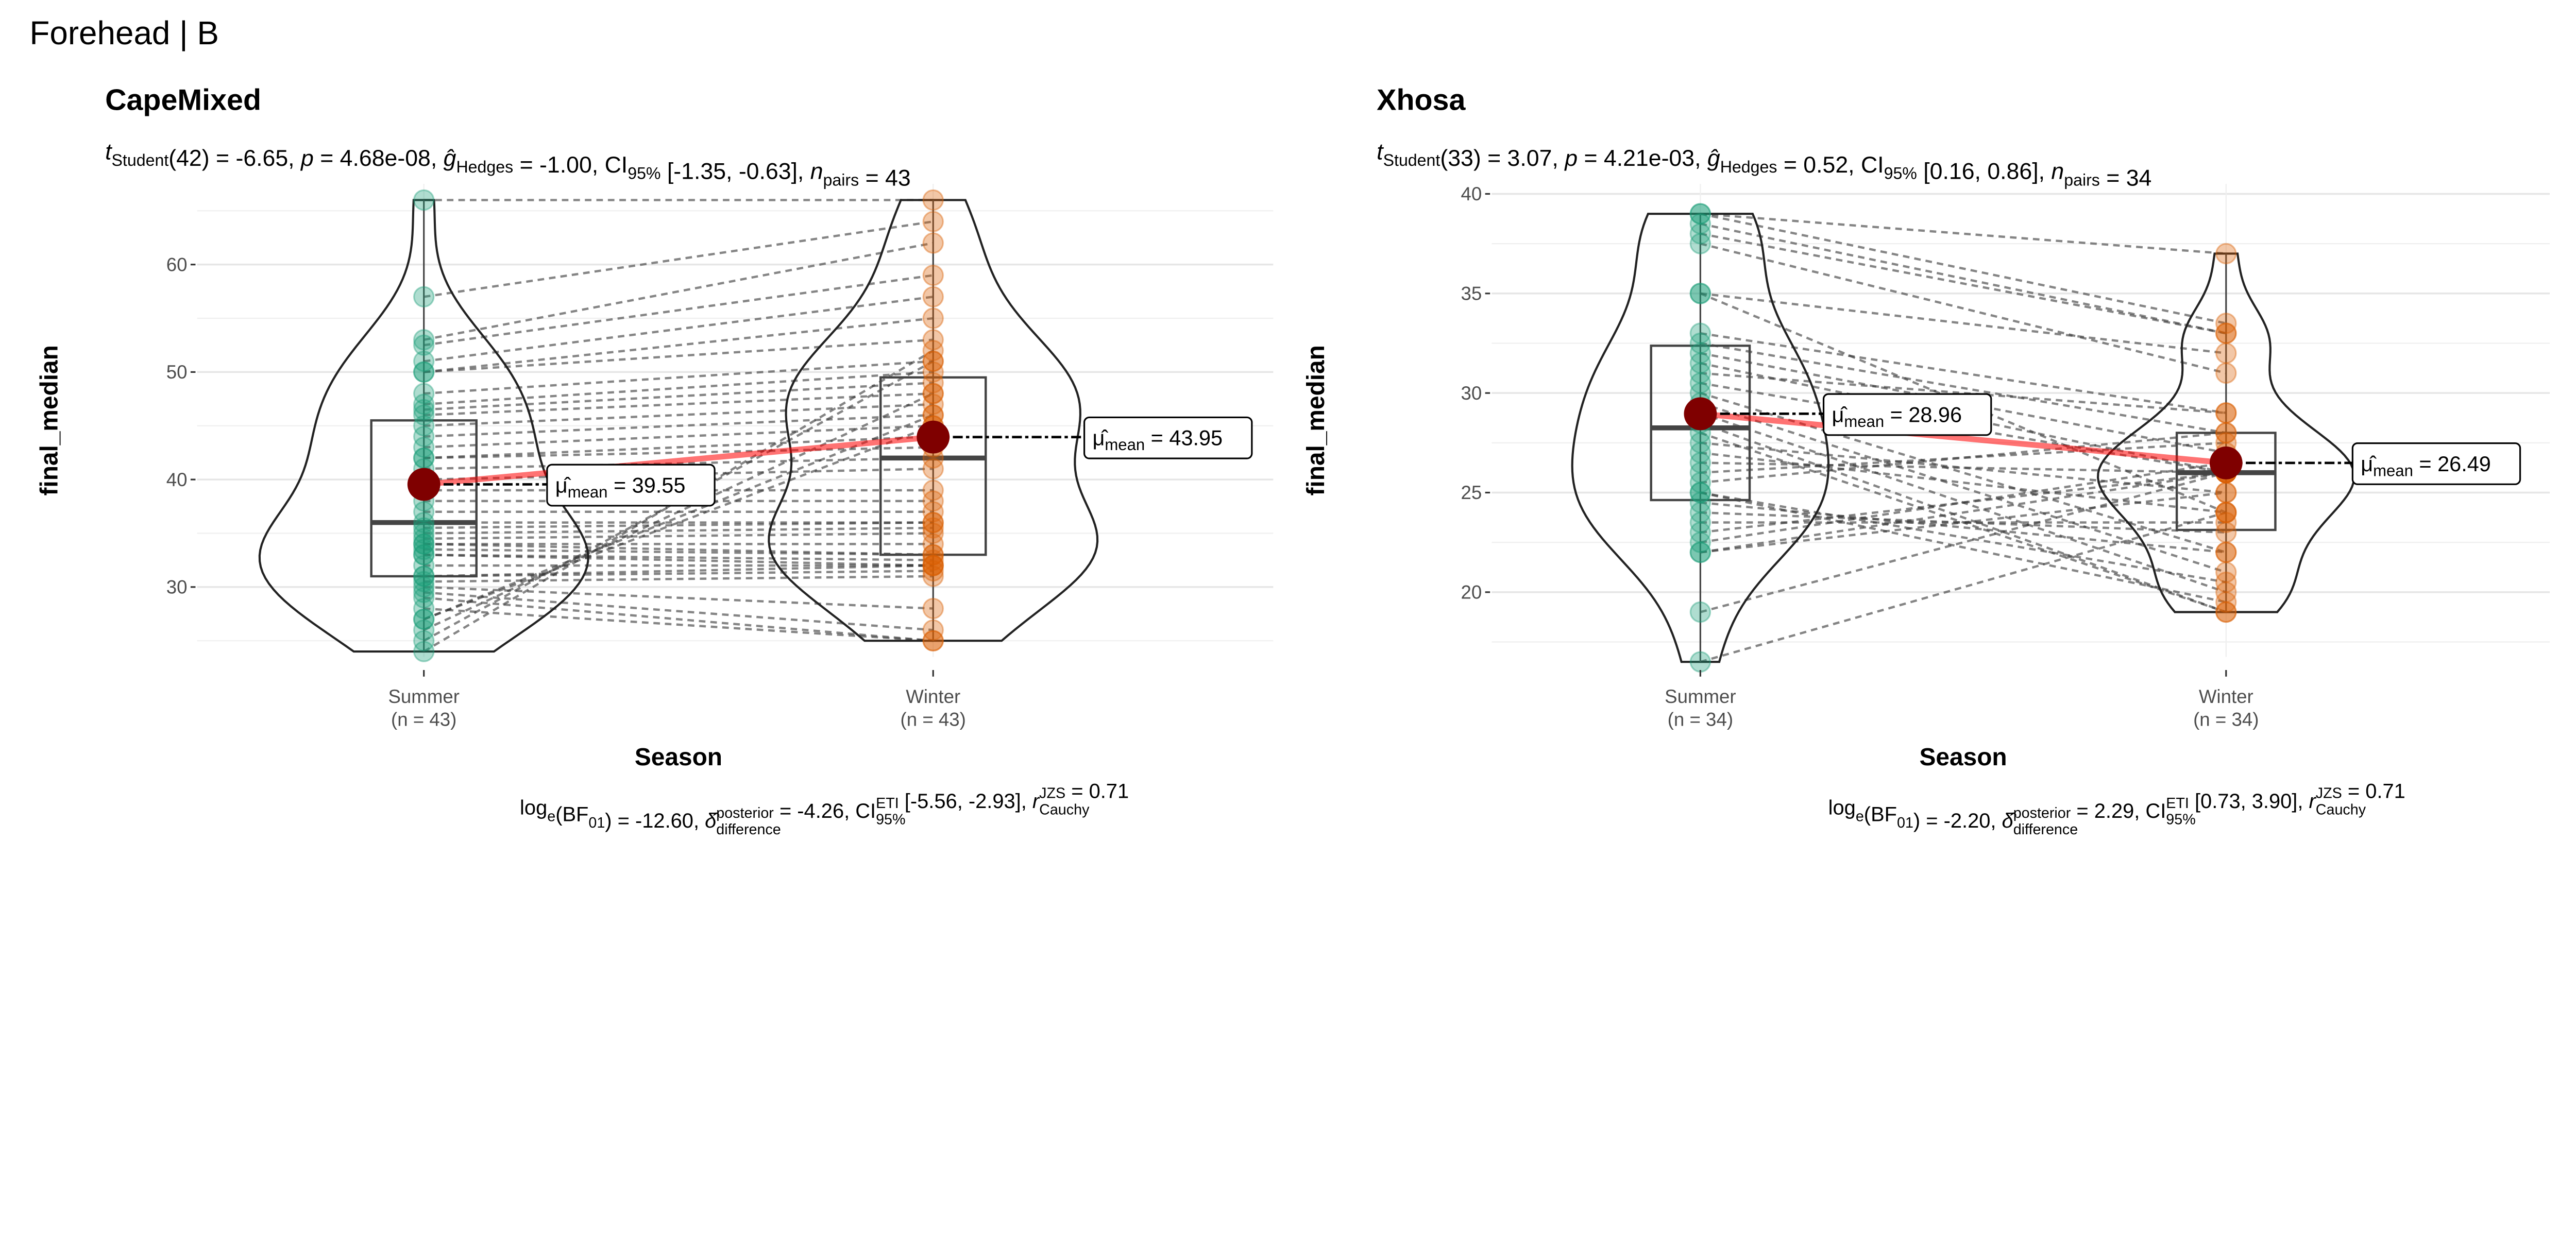  What do you see at coordinates (2057, 171) in the screenshot?
I see `panel-subtitle-part: n` at bounding box center [2057, 171].